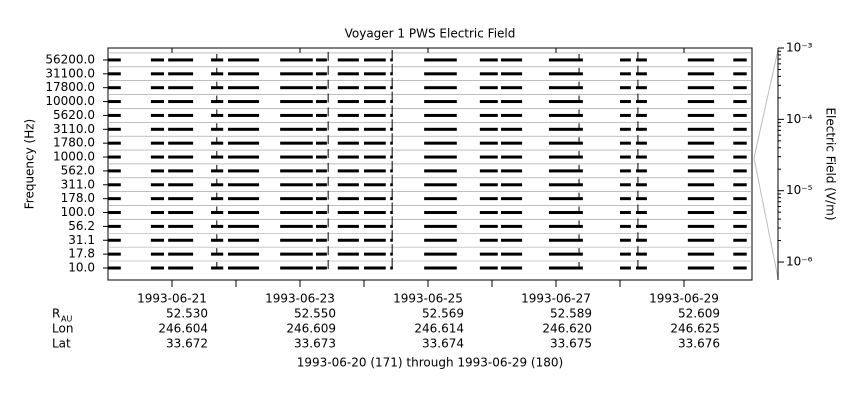 This screenshot has height=400, width=860. What do you see at coordinates (74, 129) in the screenshot?
I see `y-tick-label: 3110.0` at bounding box center [74, 129].